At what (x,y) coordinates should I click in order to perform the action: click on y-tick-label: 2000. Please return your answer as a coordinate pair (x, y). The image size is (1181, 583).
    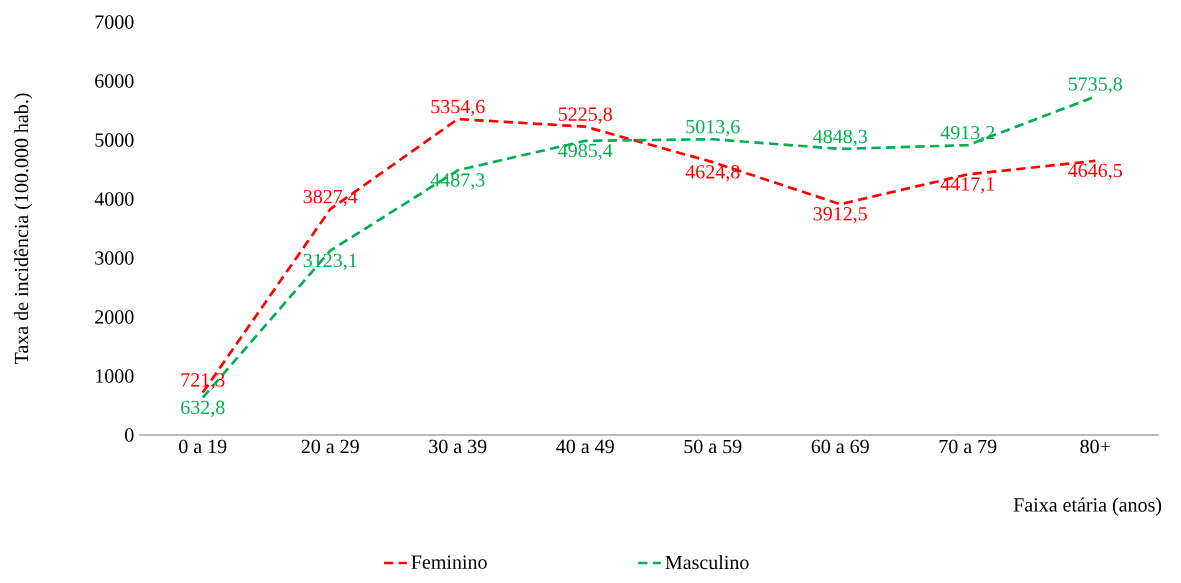
    Looking at the image, I should click on (114, 317).